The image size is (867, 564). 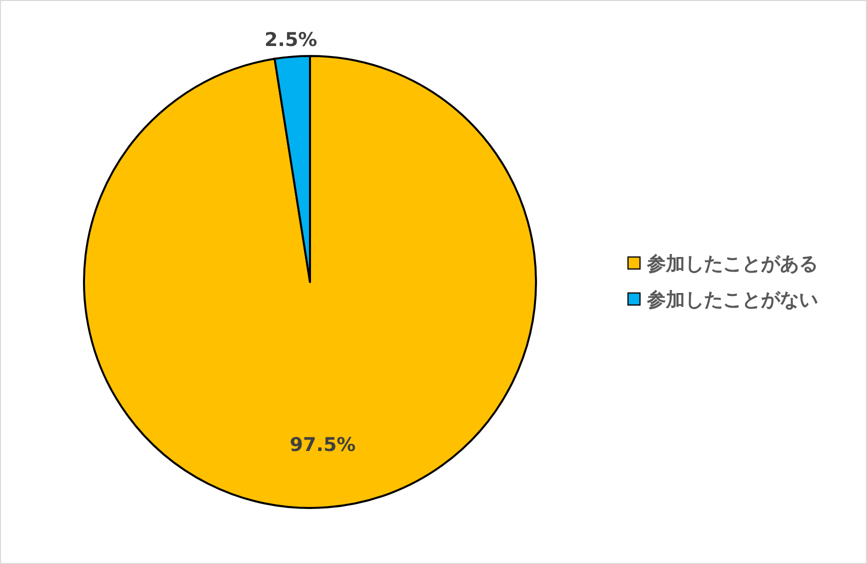 I want to click on data-label: 2.5%, so click(x=291, y=39).